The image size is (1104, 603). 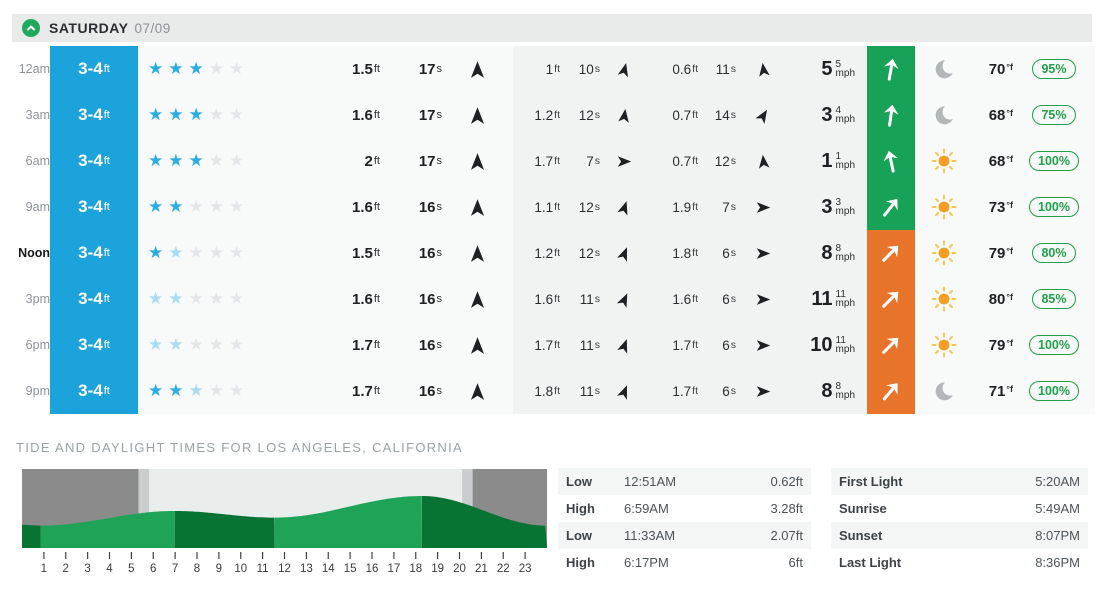 I want to click on tertiary-swell-height: 0.6, so click(x=682, y=69).